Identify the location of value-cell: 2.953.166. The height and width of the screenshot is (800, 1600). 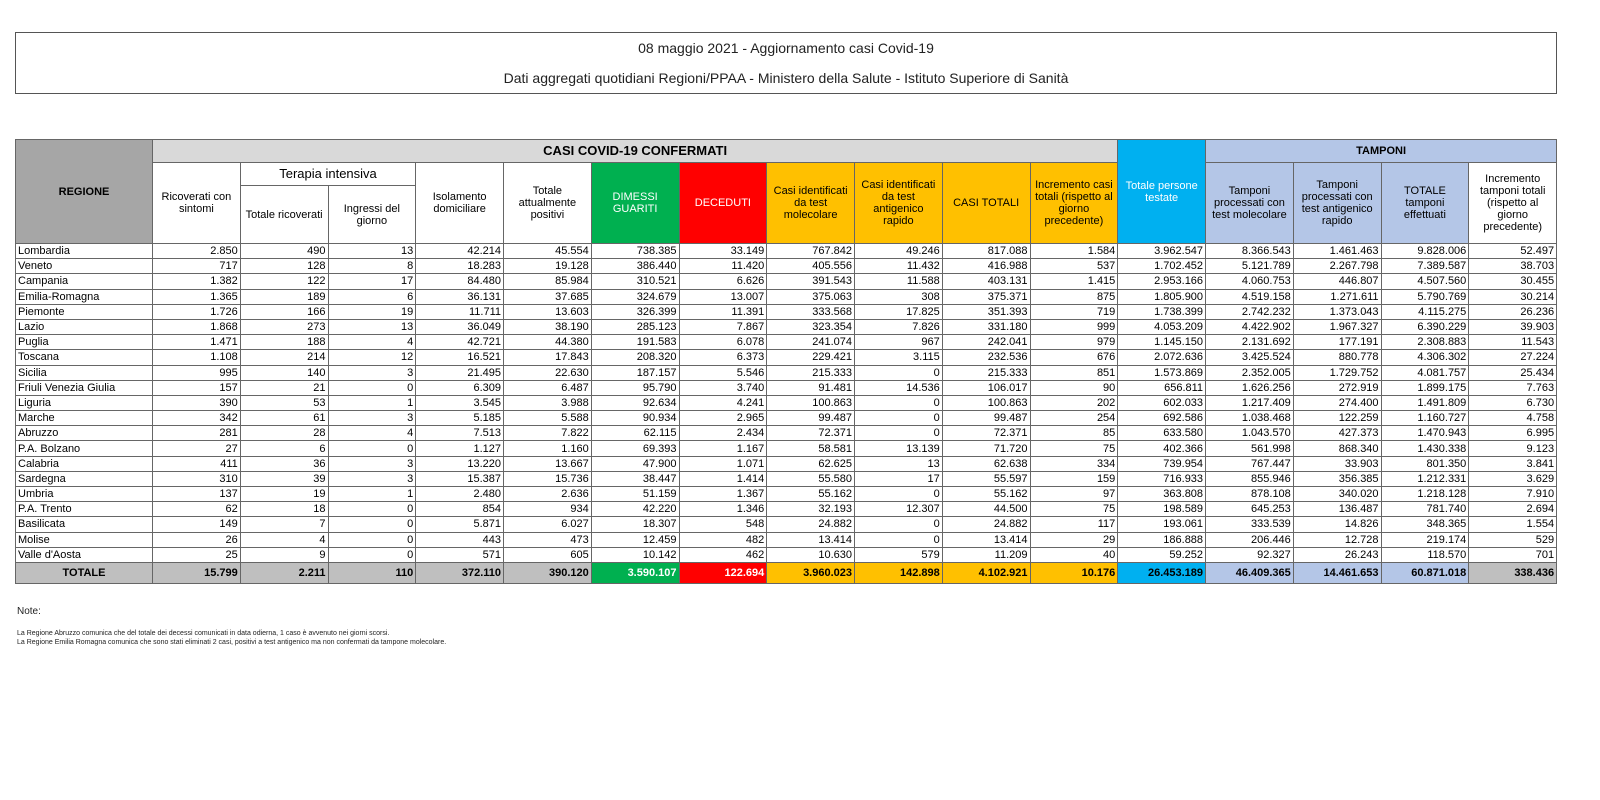
(1162, 281).